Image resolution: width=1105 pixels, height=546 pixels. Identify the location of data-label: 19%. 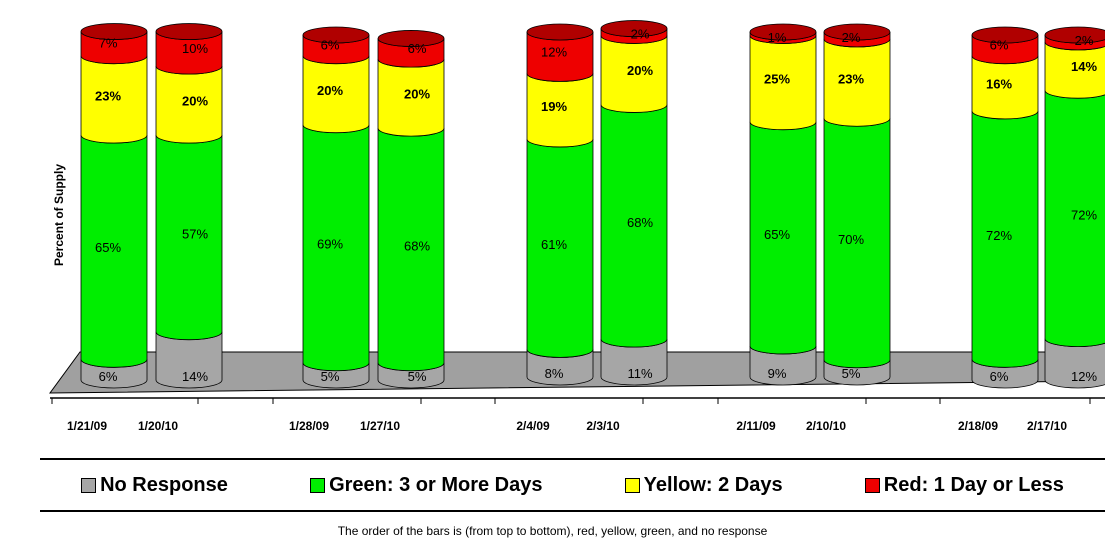
(554, 106).